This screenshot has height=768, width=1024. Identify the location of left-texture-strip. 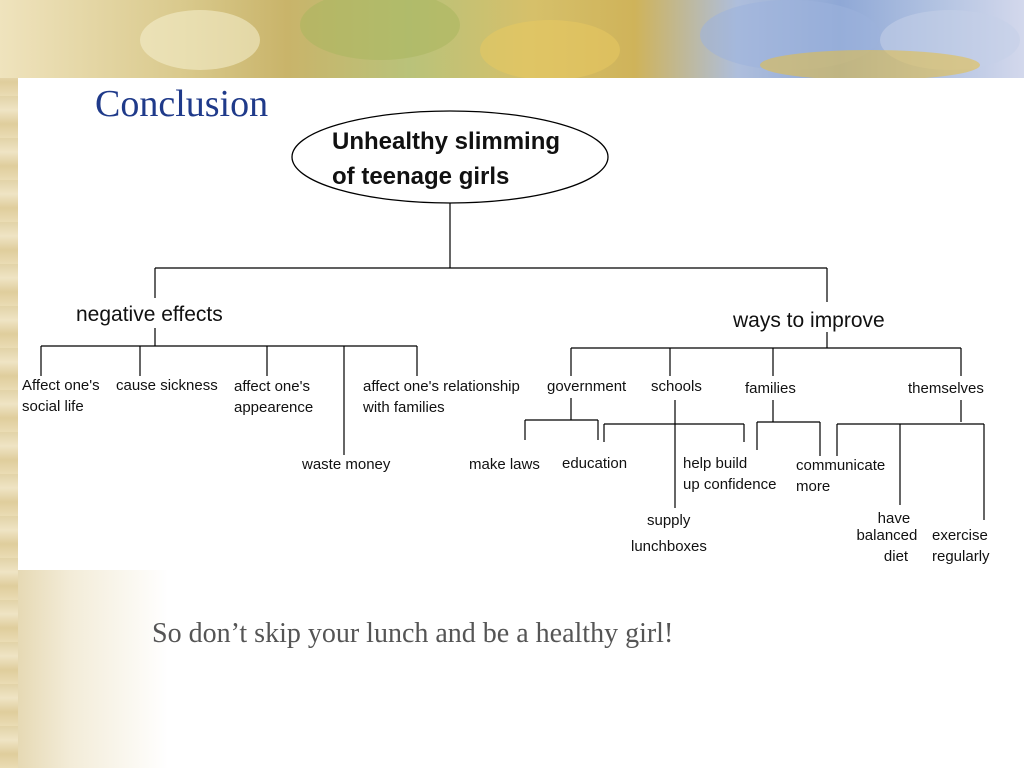
(9, 384).